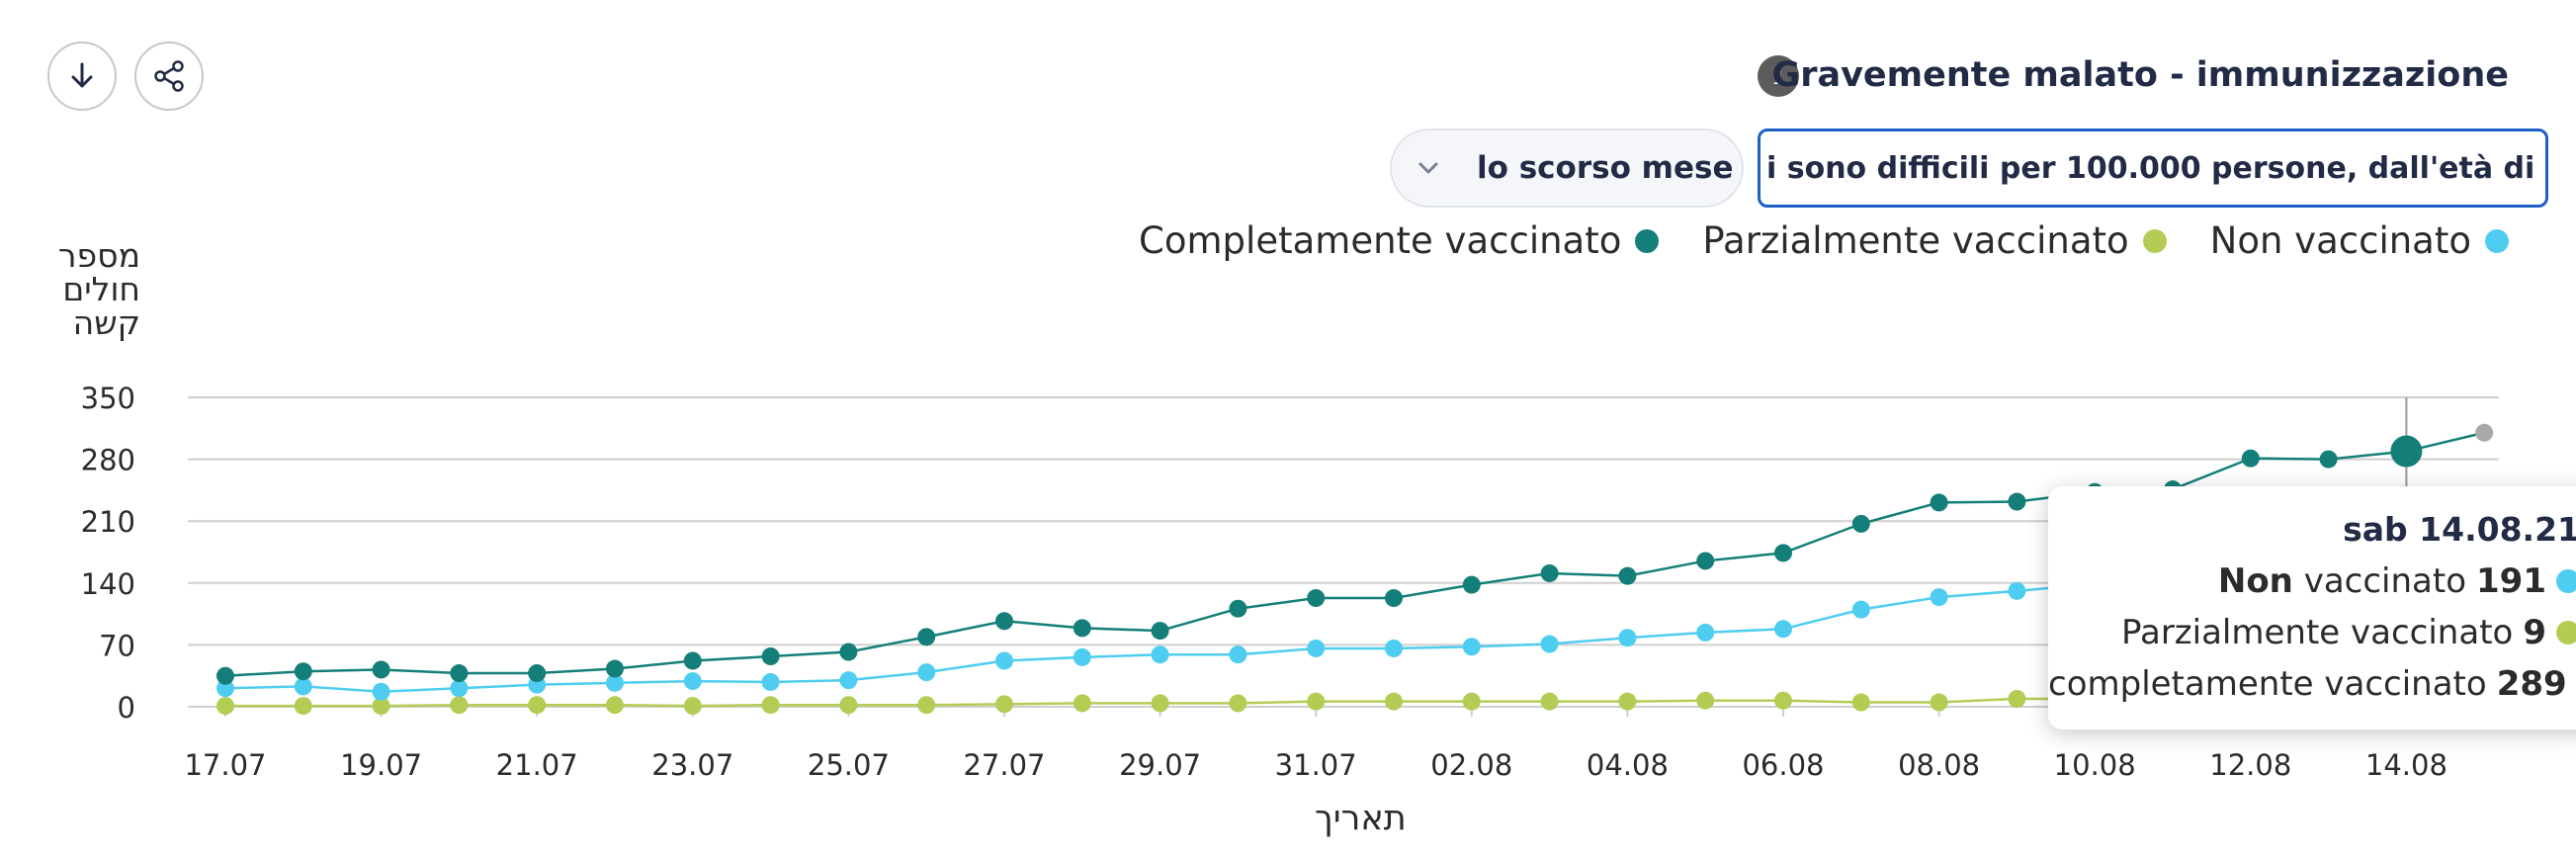 This screenshot has width=2576, height=858. What do you see at coordinates (2531, 684) in the screenshot?
I see `tooltip-value: 289` at bounding box center [2531, 684].